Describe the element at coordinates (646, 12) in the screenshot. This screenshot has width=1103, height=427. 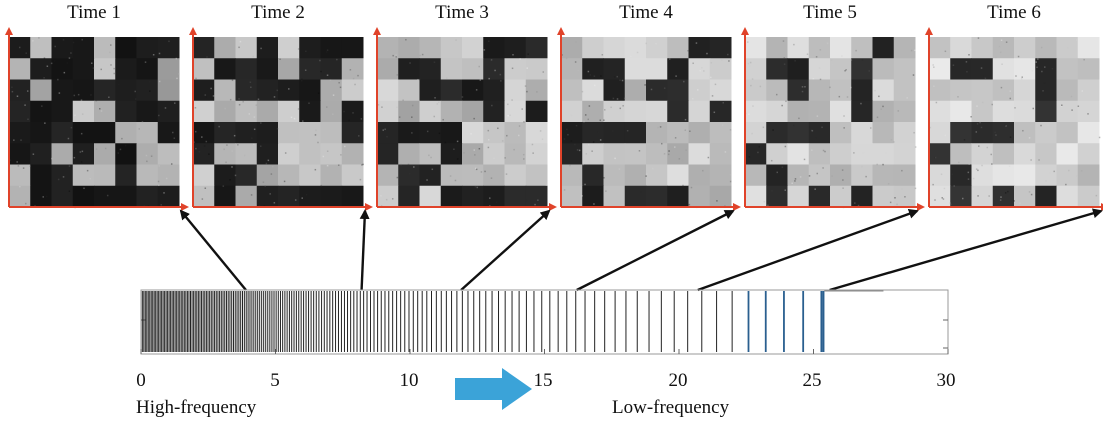
I see `panel-title-4: Time 4` at that location.